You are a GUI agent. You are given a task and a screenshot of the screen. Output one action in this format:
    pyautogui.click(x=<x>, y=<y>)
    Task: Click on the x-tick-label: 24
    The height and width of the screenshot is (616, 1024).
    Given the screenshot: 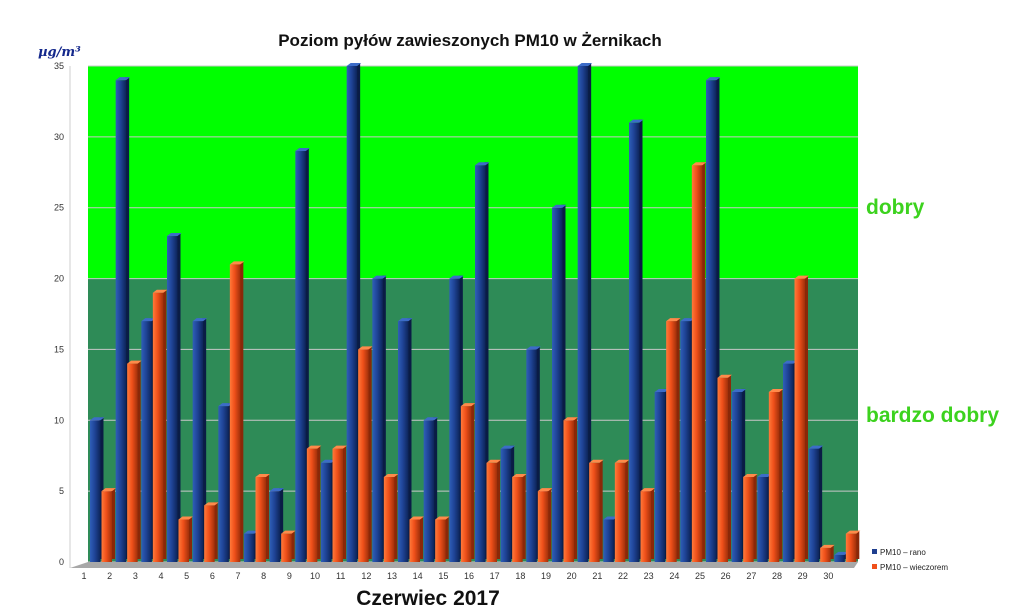 What is the action you would take?
    pyautogui.click(x=674, y=576)
    